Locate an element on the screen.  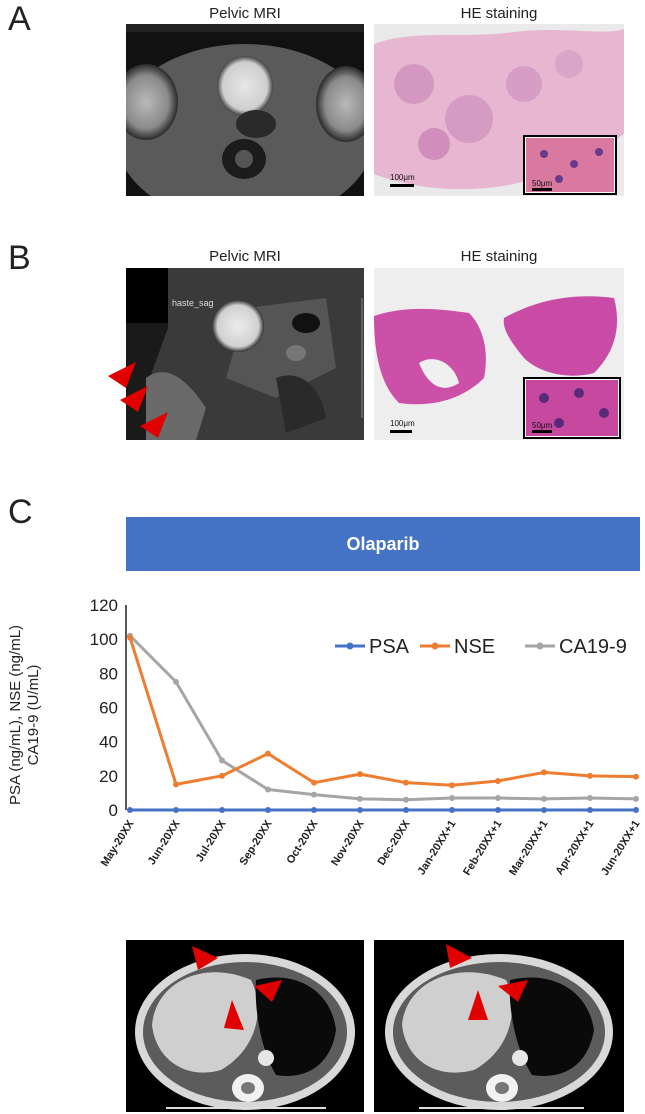
y-tick-label: 60 is located at coordinates (108, 708).